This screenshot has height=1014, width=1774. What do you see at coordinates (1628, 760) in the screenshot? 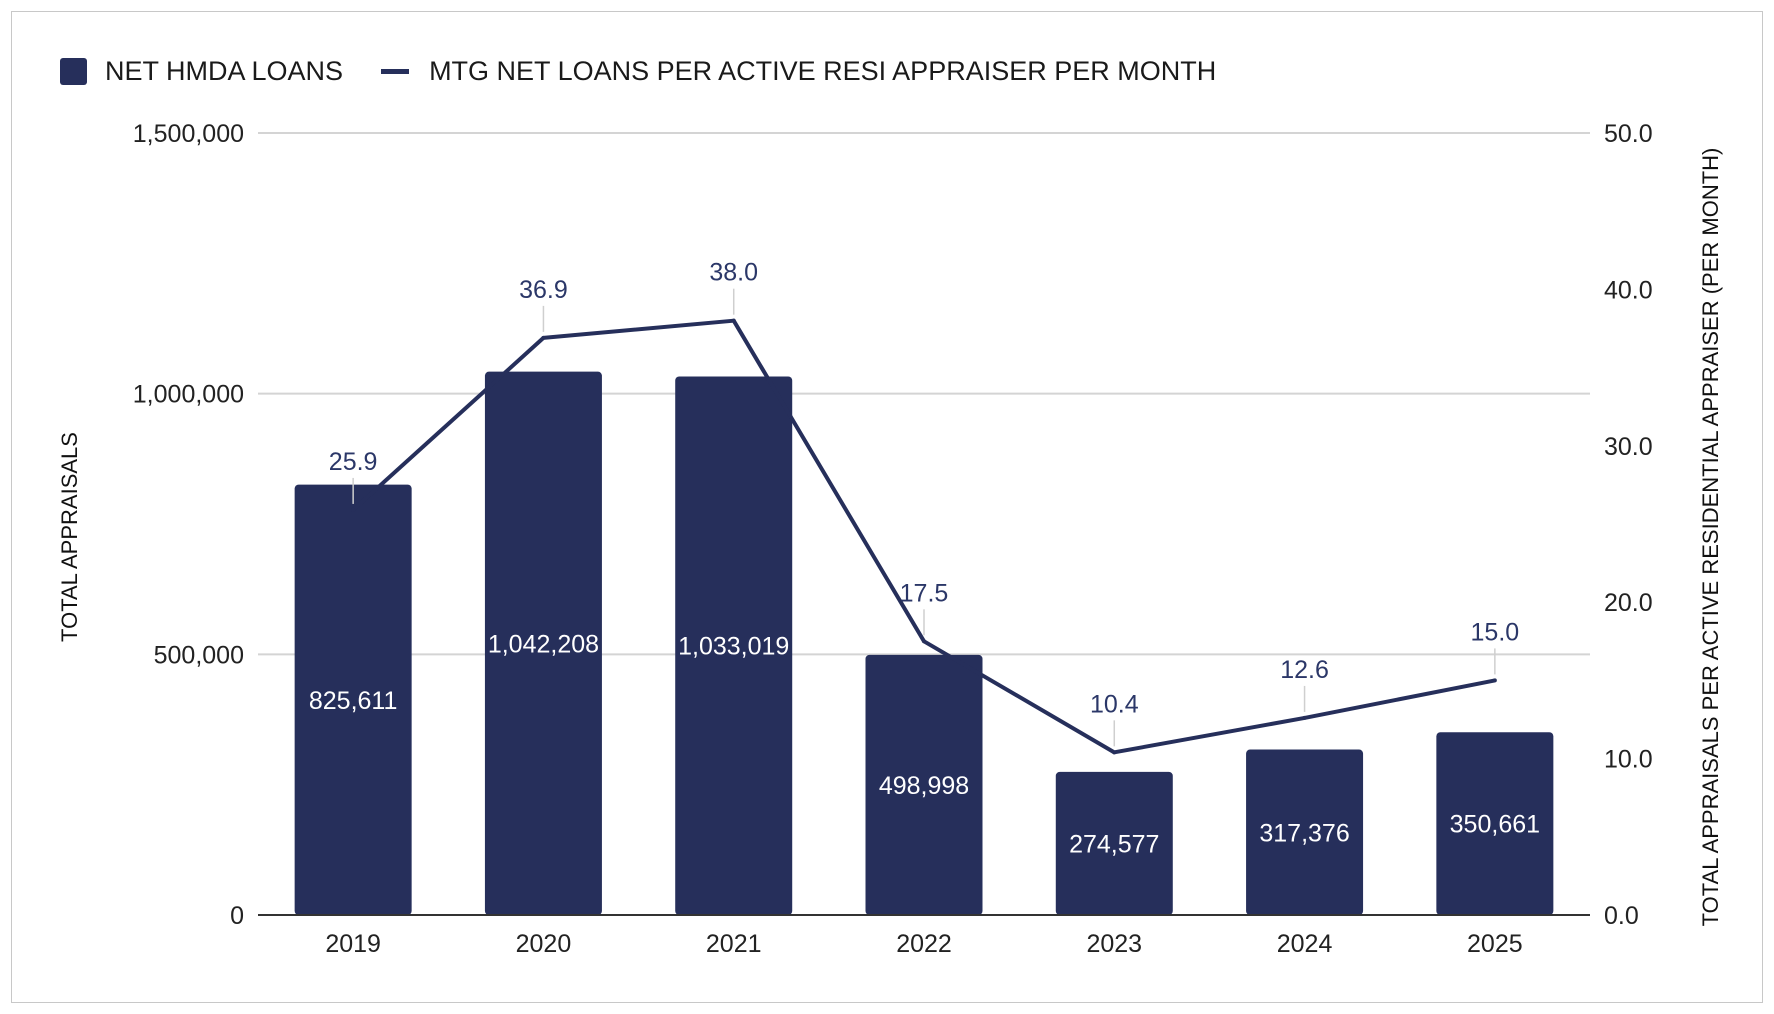
I see `y-right-tick-label: 10.0` at bounding box center [1628, 760].